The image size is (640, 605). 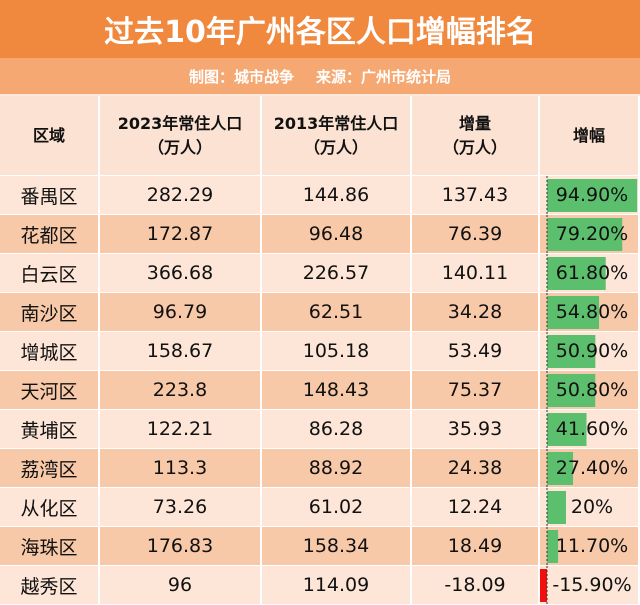 I want to click on growth-cell: 61.80%, so click(x=590, y=273).